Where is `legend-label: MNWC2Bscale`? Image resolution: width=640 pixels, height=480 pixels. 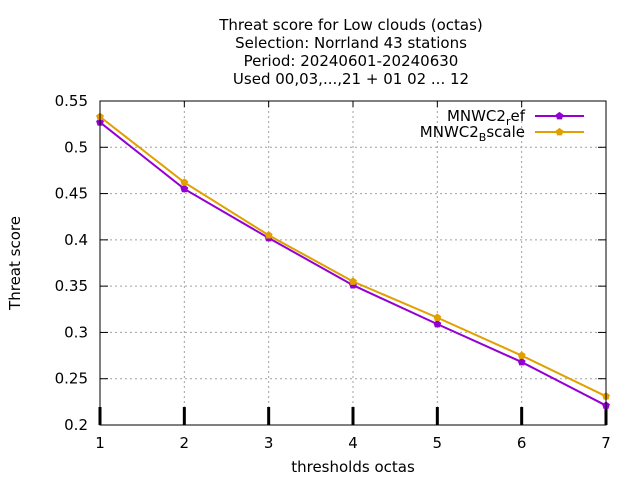
legend-label: MNWC2Bscale is located at coordinates (472, 133).